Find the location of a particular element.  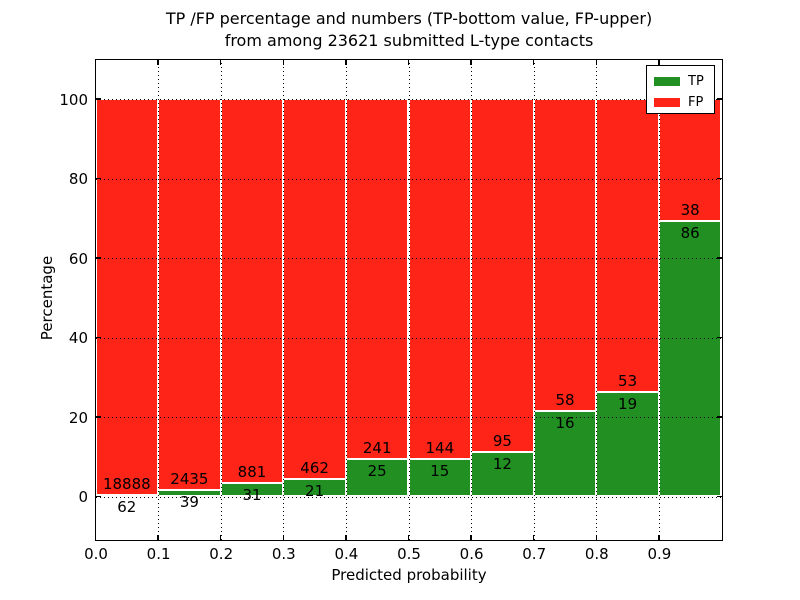

gridline-x-0.5 is located at coordinates (409, 299).